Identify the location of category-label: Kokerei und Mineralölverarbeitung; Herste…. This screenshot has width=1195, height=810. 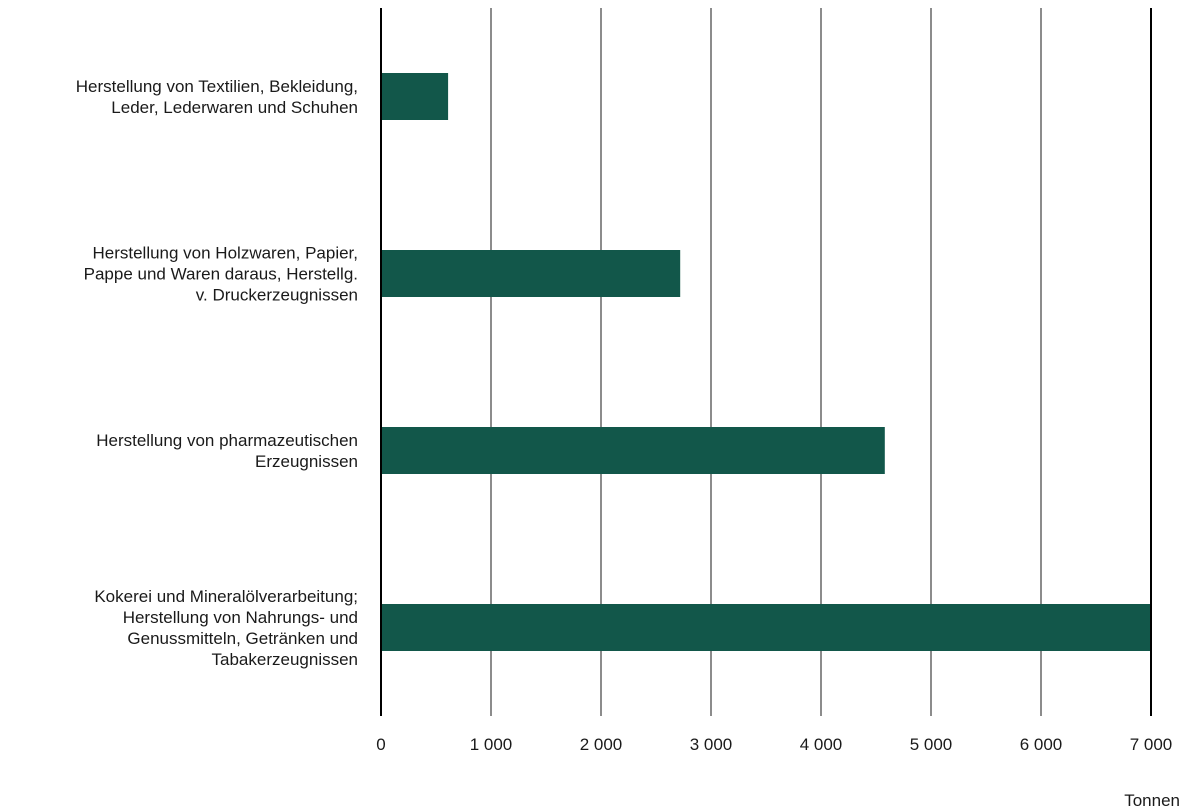
(226, 628).